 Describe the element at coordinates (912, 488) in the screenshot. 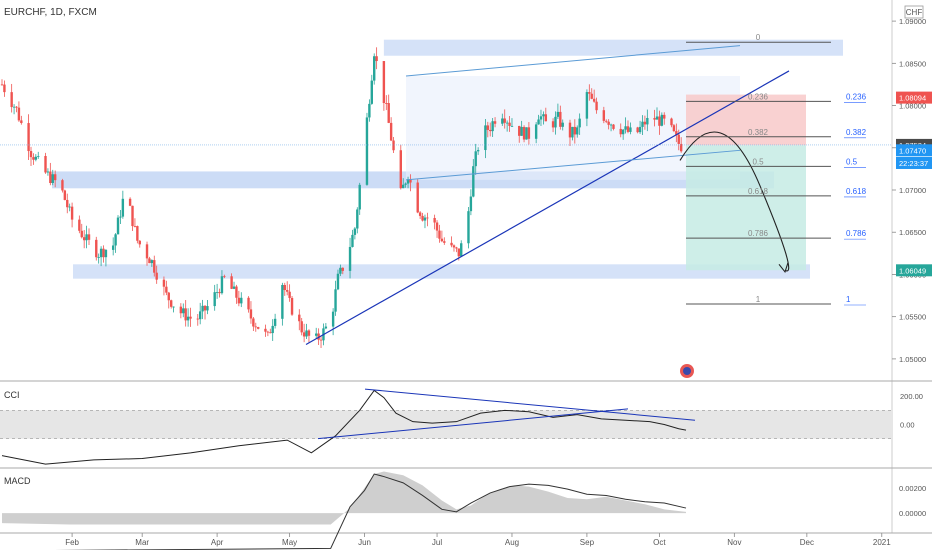

I see `macd-tick-label: 0.00200` at that location.